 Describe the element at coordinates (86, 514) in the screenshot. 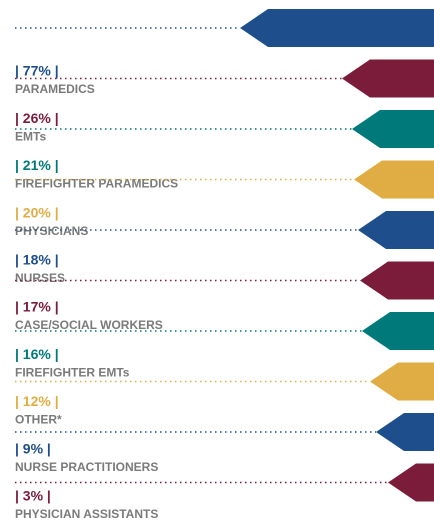

I see `category-label: PHYSICIAN ASSISTANTS` at that location.